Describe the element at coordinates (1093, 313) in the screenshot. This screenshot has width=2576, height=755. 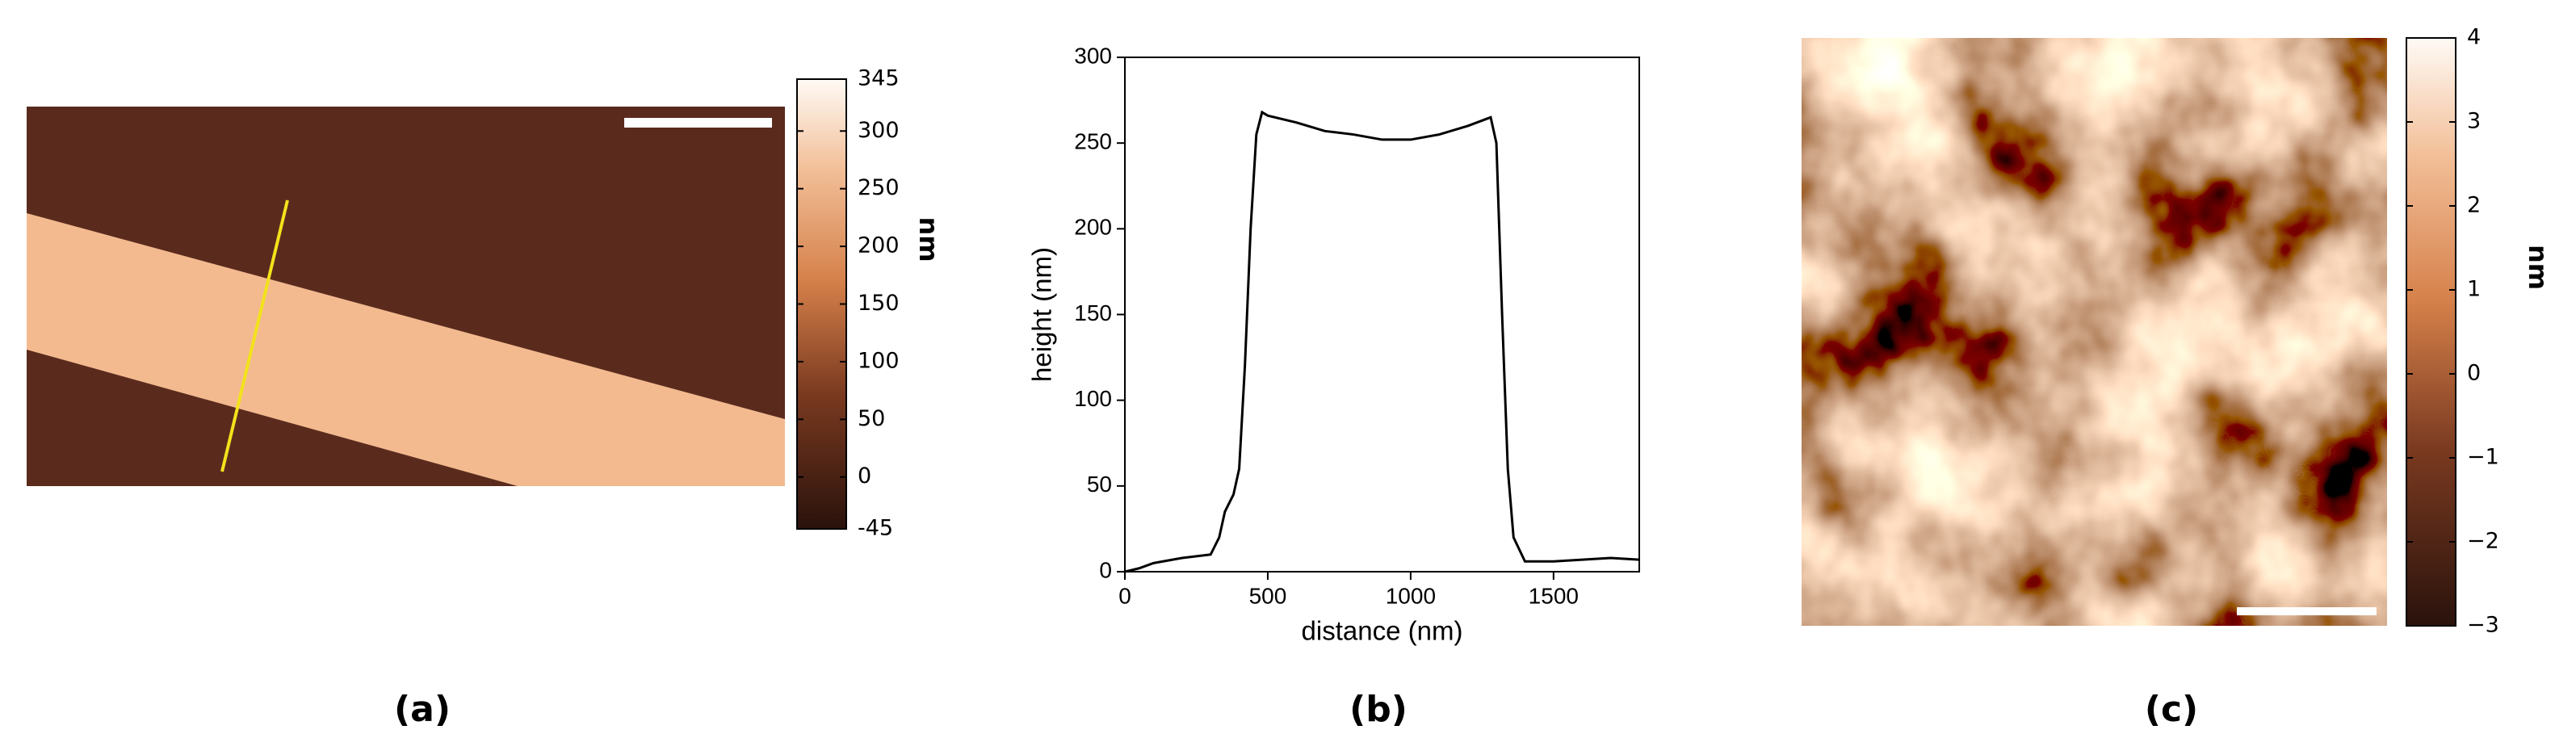
I see `y-tick-label: 150` at that location.